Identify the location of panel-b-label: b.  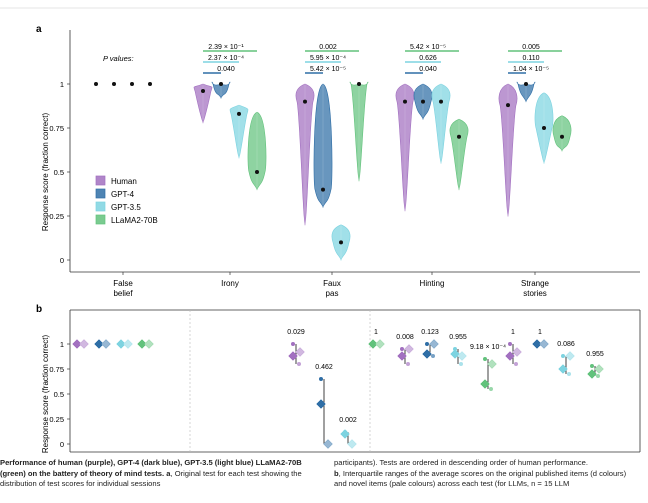
(39, 309).